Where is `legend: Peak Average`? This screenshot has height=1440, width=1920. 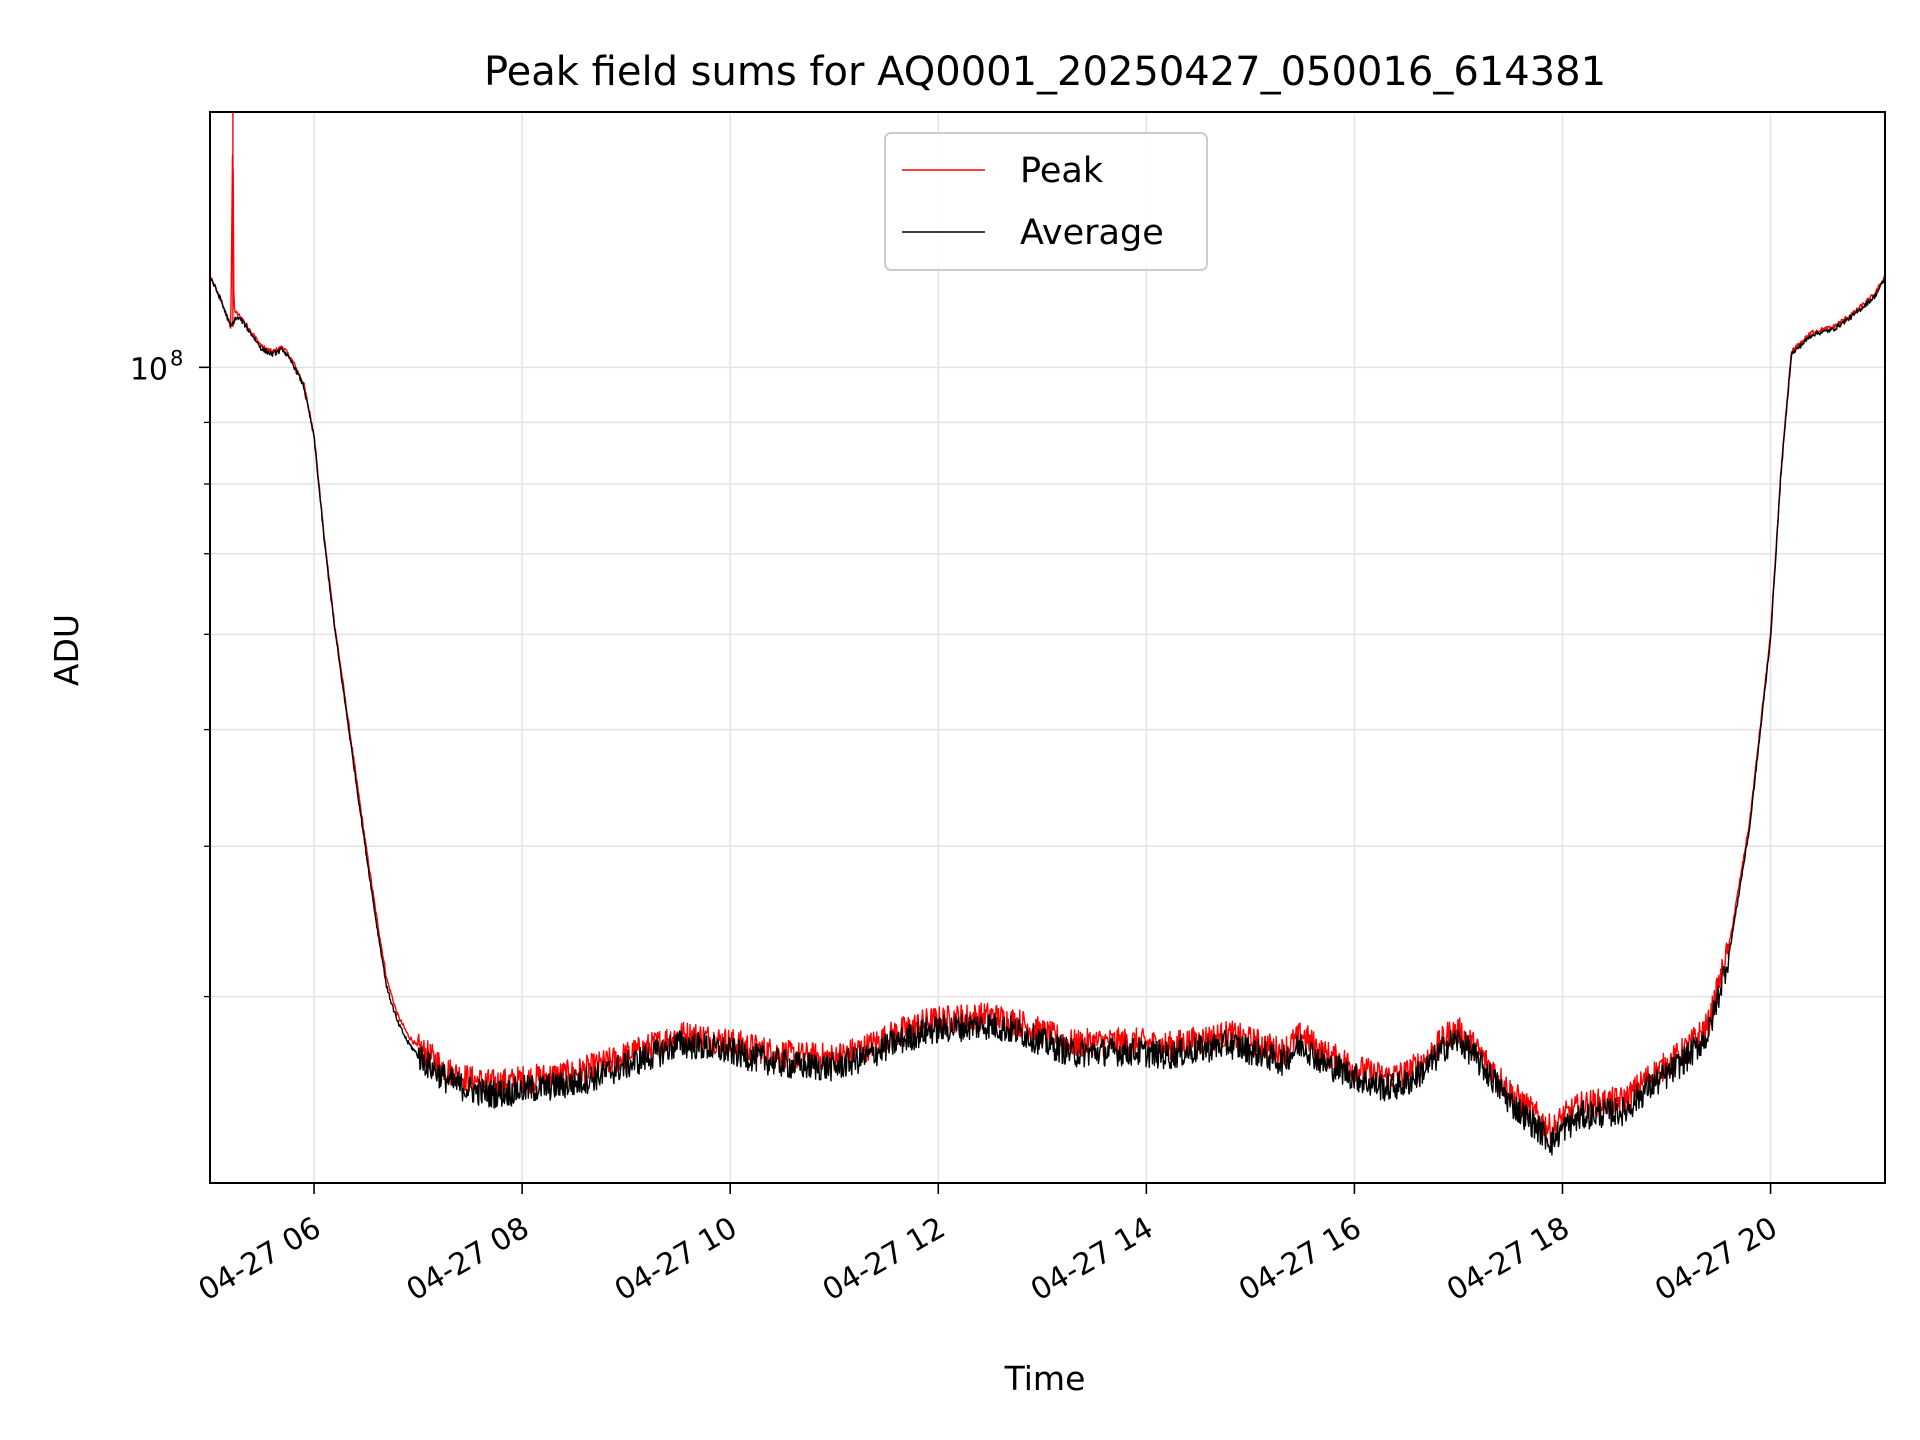 legend: Peak Average is located at coordinates (1046, 201).